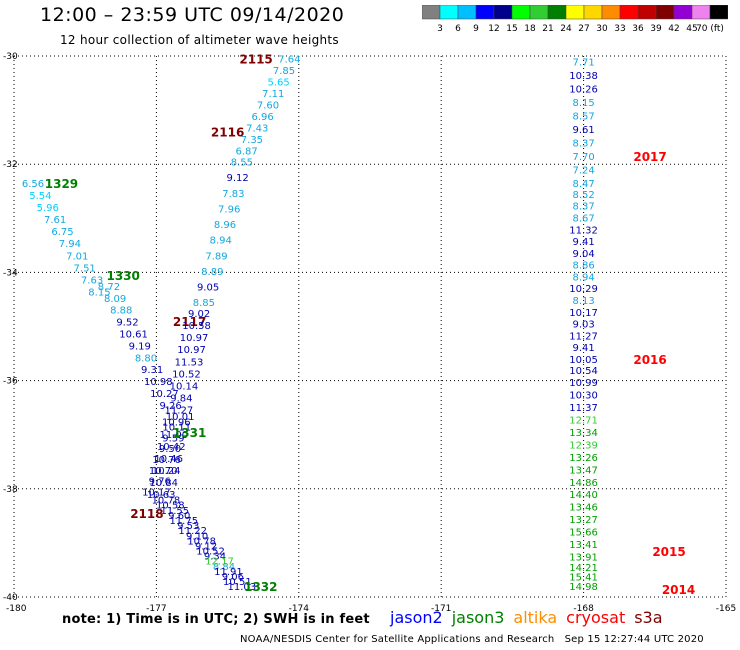 The height and width of the screenshot is (650, 740). I want to click on pass-time-label: 2117, so click(189, 322).